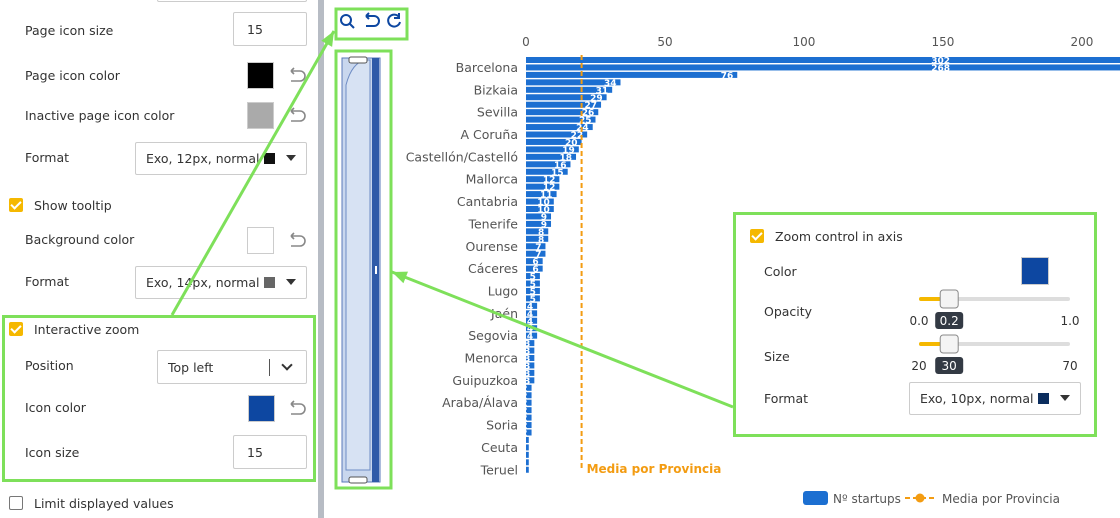 This screenshot has width=1120, height=518. Describe the element at coordinates (815, 498) in the screenshot. I see `legend-swatch` at that location.